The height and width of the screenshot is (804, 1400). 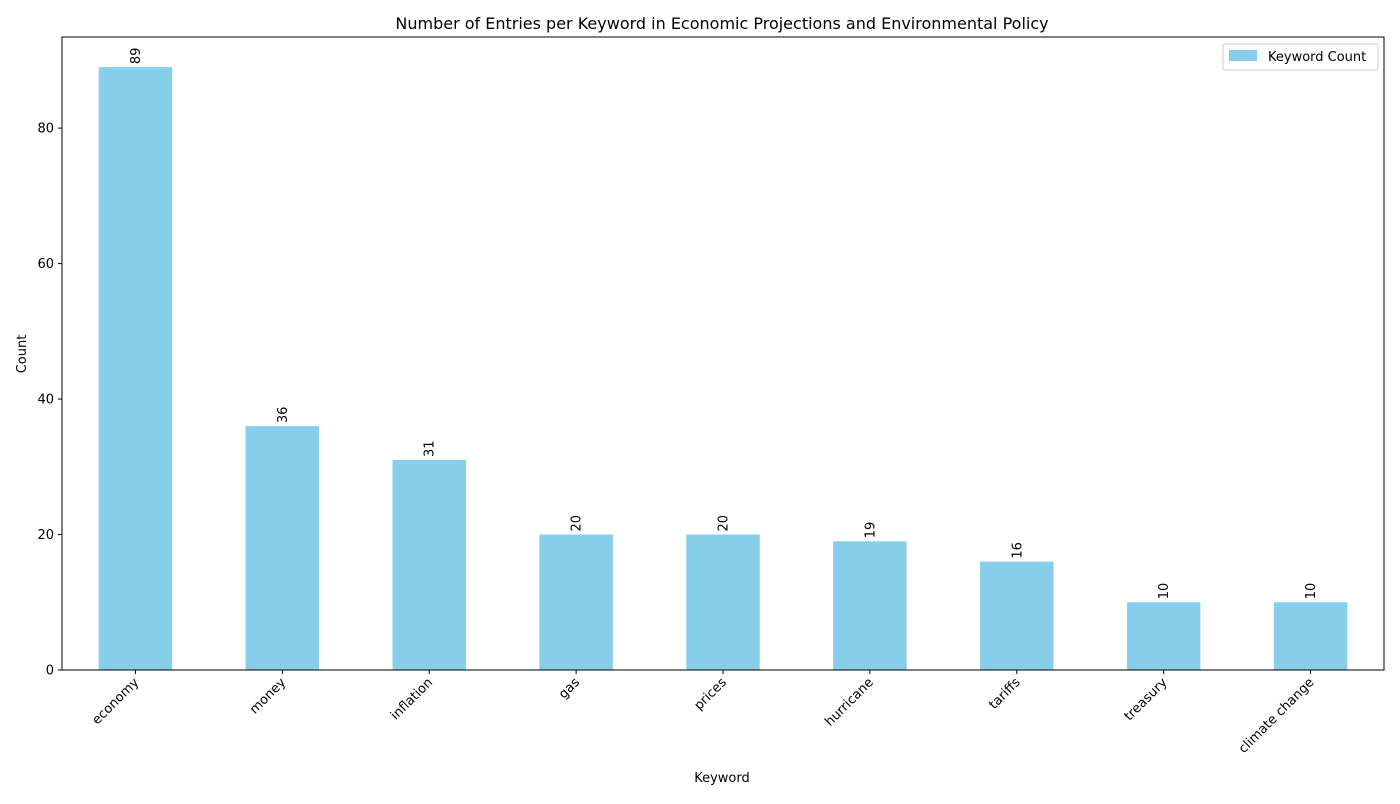 I want to click on x-tick-label: climate change, so click(x=1276, y=715).